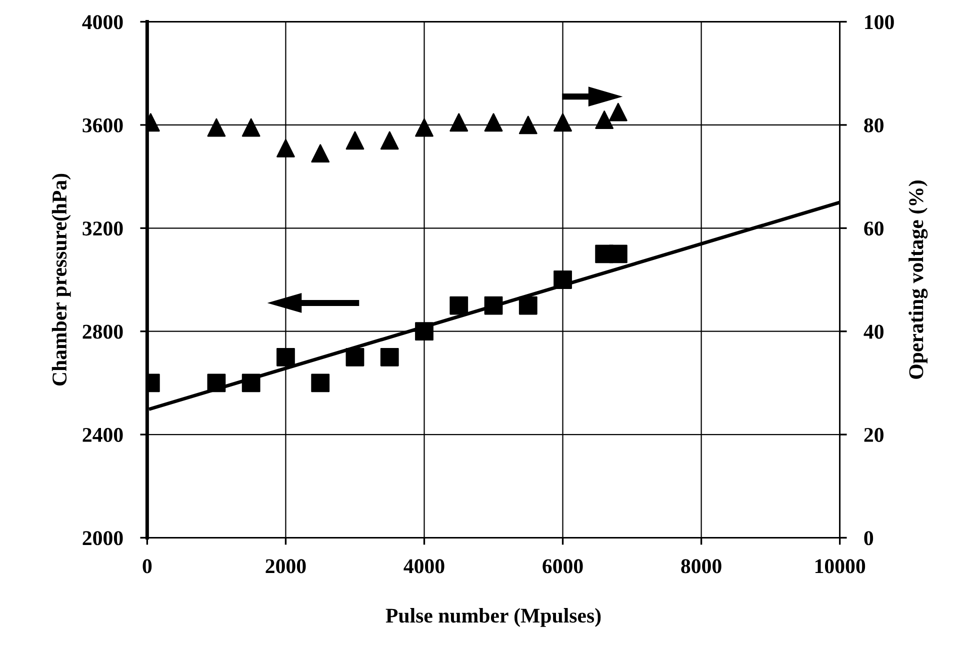 The height and width of the screenshot is (659, 962). I want to click on y-tick-label: 2800, so click(102, 331).